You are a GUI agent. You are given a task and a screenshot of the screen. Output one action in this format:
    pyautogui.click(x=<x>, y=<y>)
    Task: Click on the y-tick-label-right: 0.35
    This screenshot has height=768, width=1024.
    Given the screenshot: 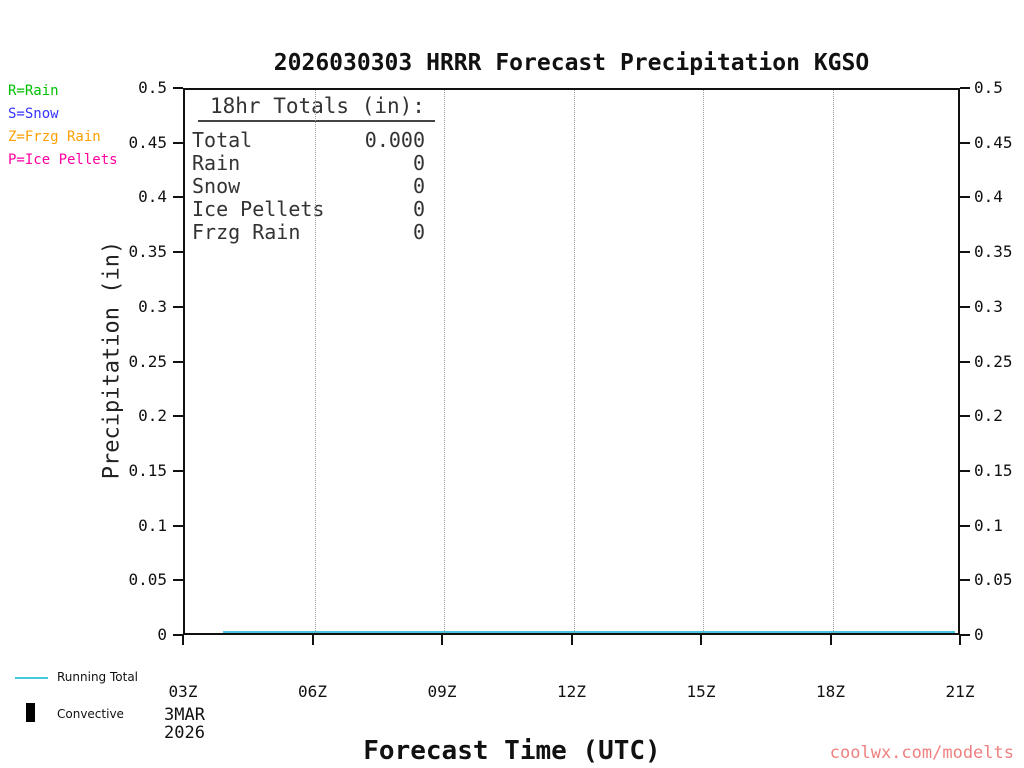 What is the action you would take?
    pyautogui.click(x=993, y=252)
    